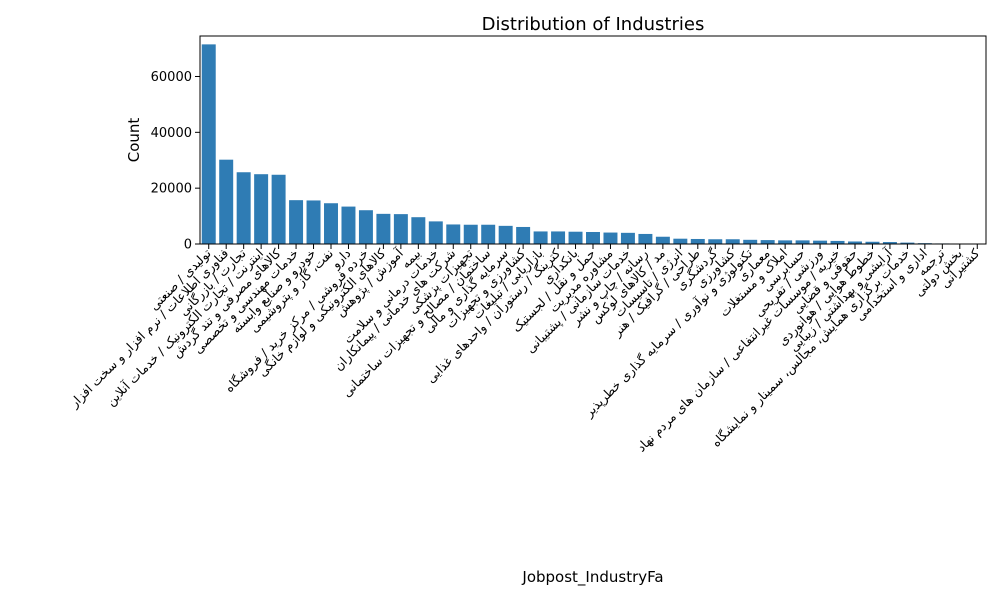 The height and width of the screenshot is (600, 1000). What do you see at coordinates (171, 189) in the screenshot?
I see `y-tick-label: 20000` at bounding box center [171, 189].